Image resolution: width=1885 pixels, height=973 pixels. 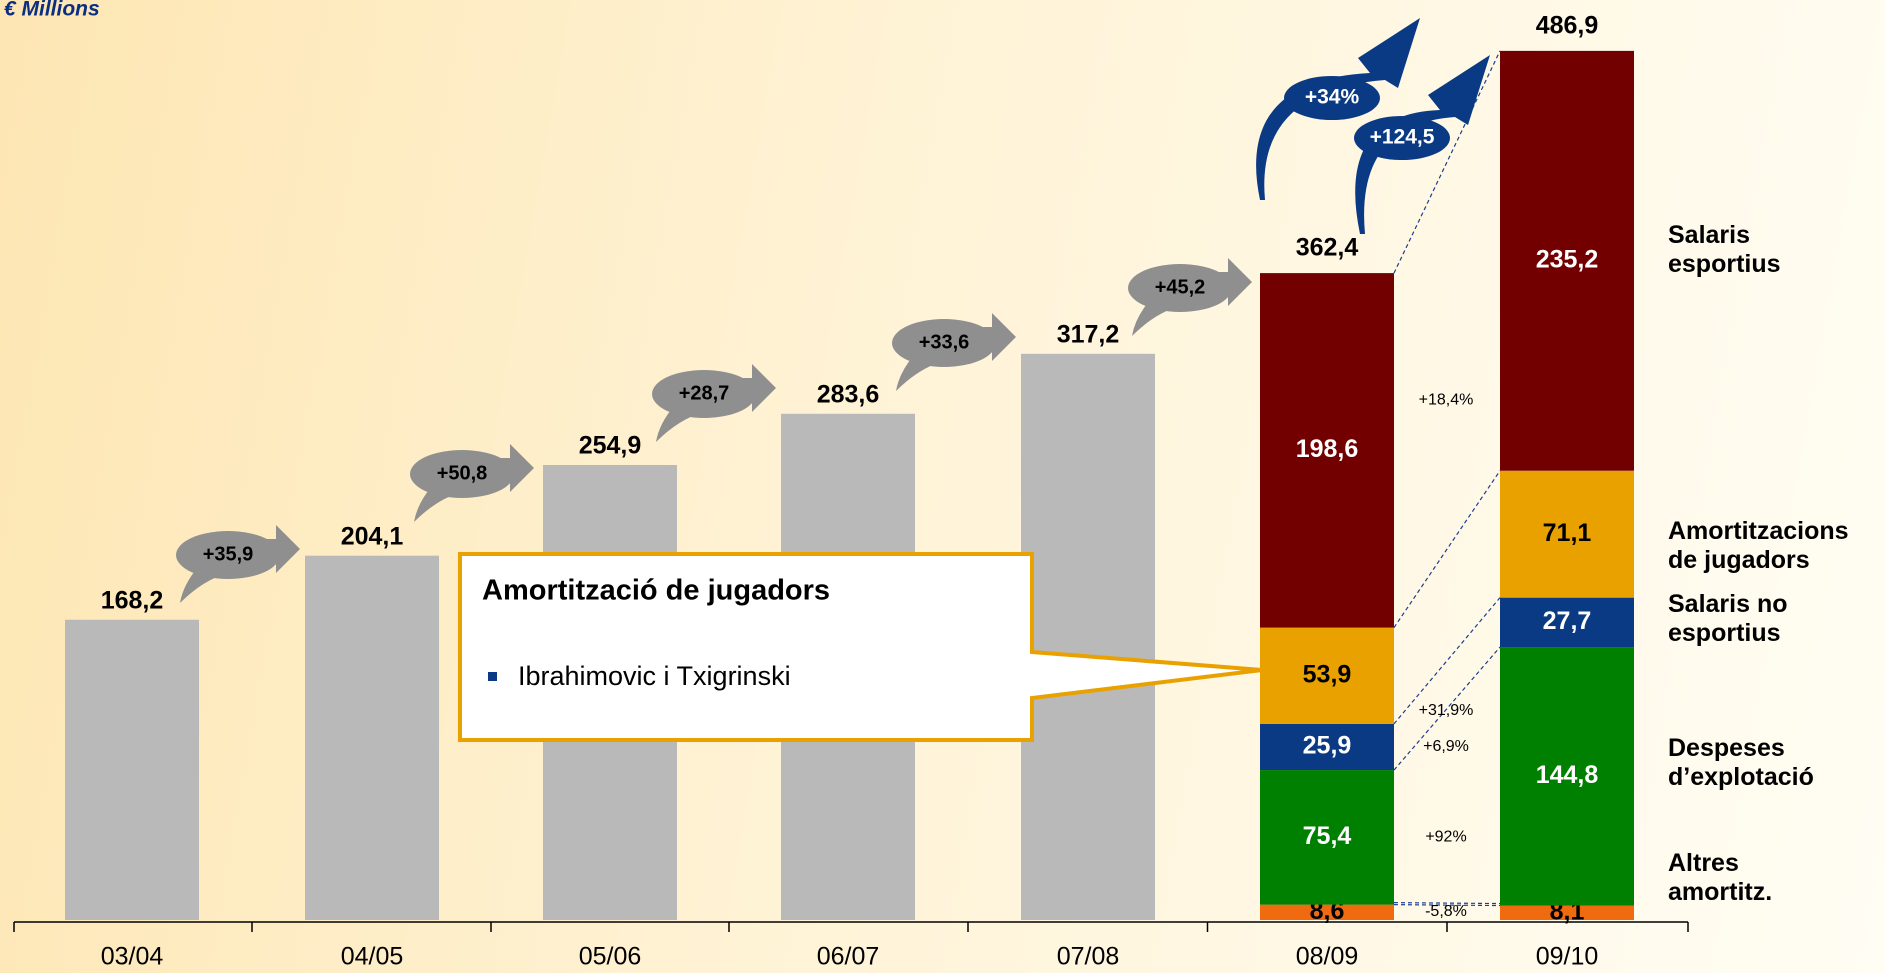 What do you see at coordinates (1567, 957) in the screenshot?
I see `x-tick-label: 09/10` at bounding box center [1567, 957].